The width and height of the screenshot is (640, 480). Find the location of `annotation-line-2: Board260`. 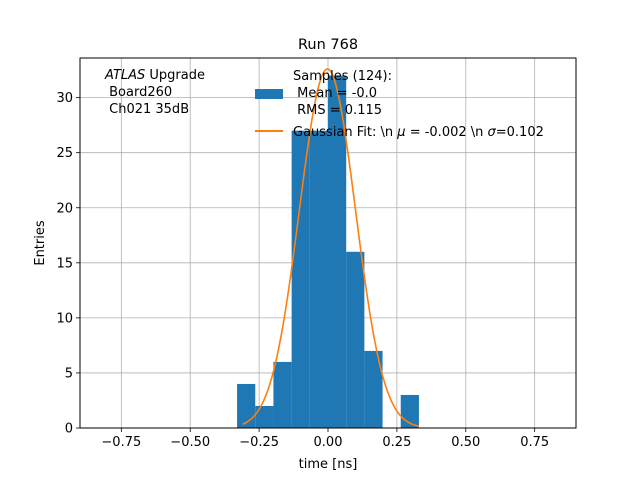

annotation-line-2: Board260 is located at coordinates (138, 92).